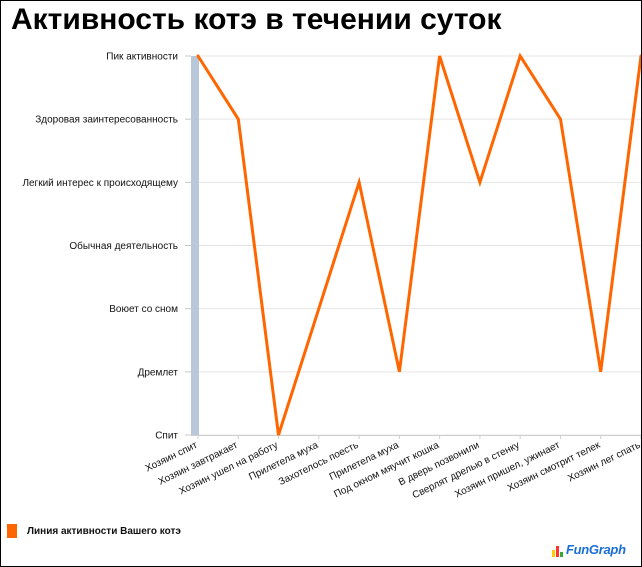 The height and width of the screenshot is (567, 642). Describe the element at coordinates (158, 372) in the screenshot. I see `y-tick-label: Дремлет` at that location.